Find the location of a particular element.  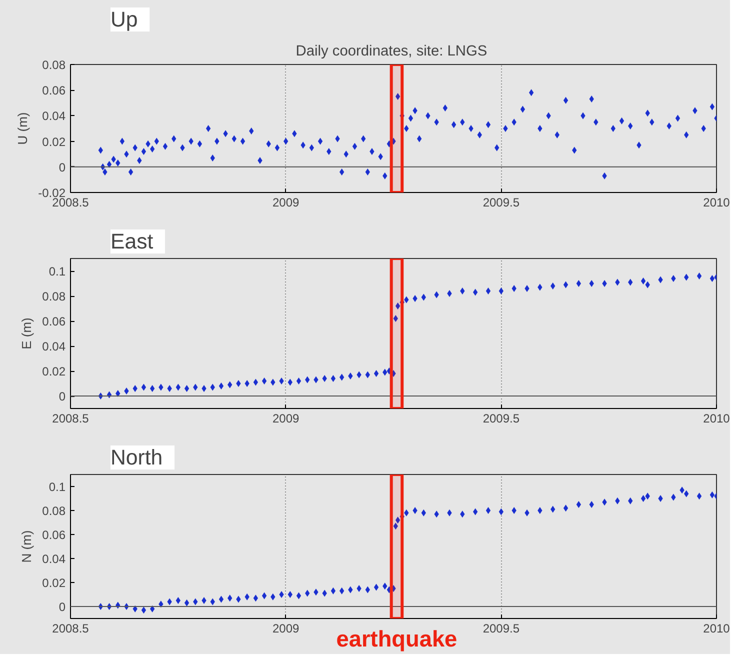

chart-title: North is located at coordinates (136, 458).